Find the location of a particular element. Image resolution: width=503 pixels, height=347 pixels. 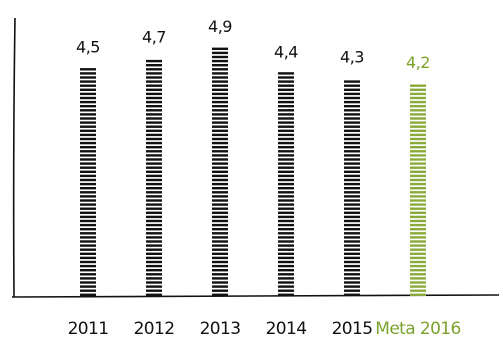

category-label: 2011 is located at coordinates (88, 329).